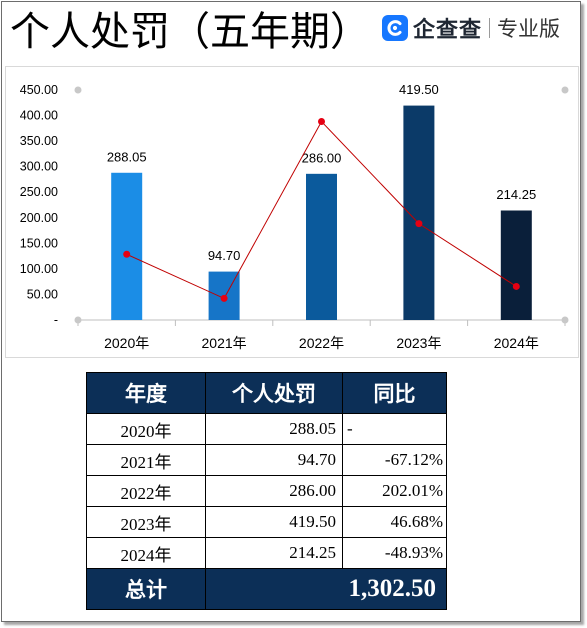 The width and height of the screenshot is (587, 628). I want to click on row-yoy-value: -48.93%, so click(394, 553).